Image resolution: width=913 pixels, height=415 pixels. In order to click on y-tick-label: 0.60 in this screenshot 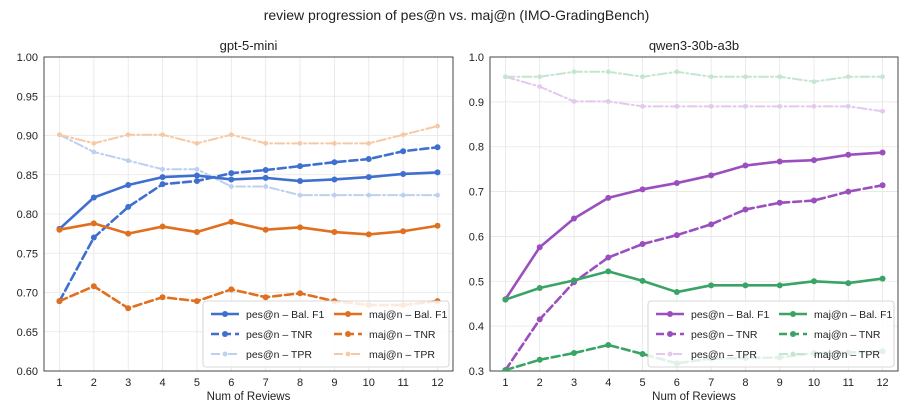, I will do `click(27, 372)`.